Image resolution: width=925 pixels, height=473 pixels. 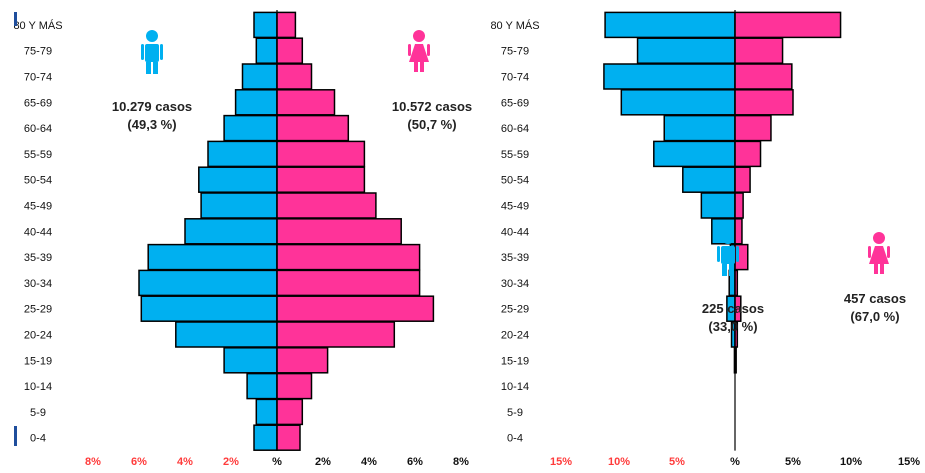 What do you see at coordinates (515, 439) in the screenshot?
I see `age-label-0: 0-4` at bounding box center [515, 439].